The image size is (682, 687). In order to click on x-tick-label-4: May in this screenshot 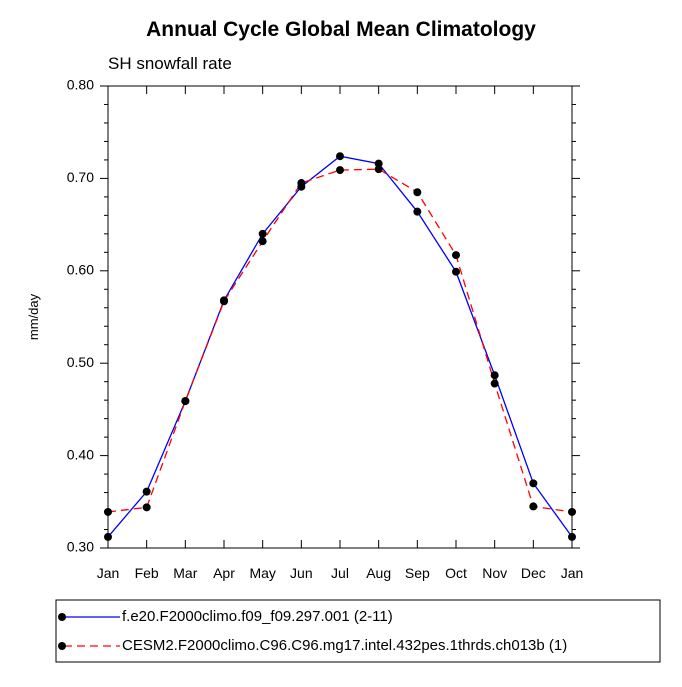, I will do `click(262, 573)`.